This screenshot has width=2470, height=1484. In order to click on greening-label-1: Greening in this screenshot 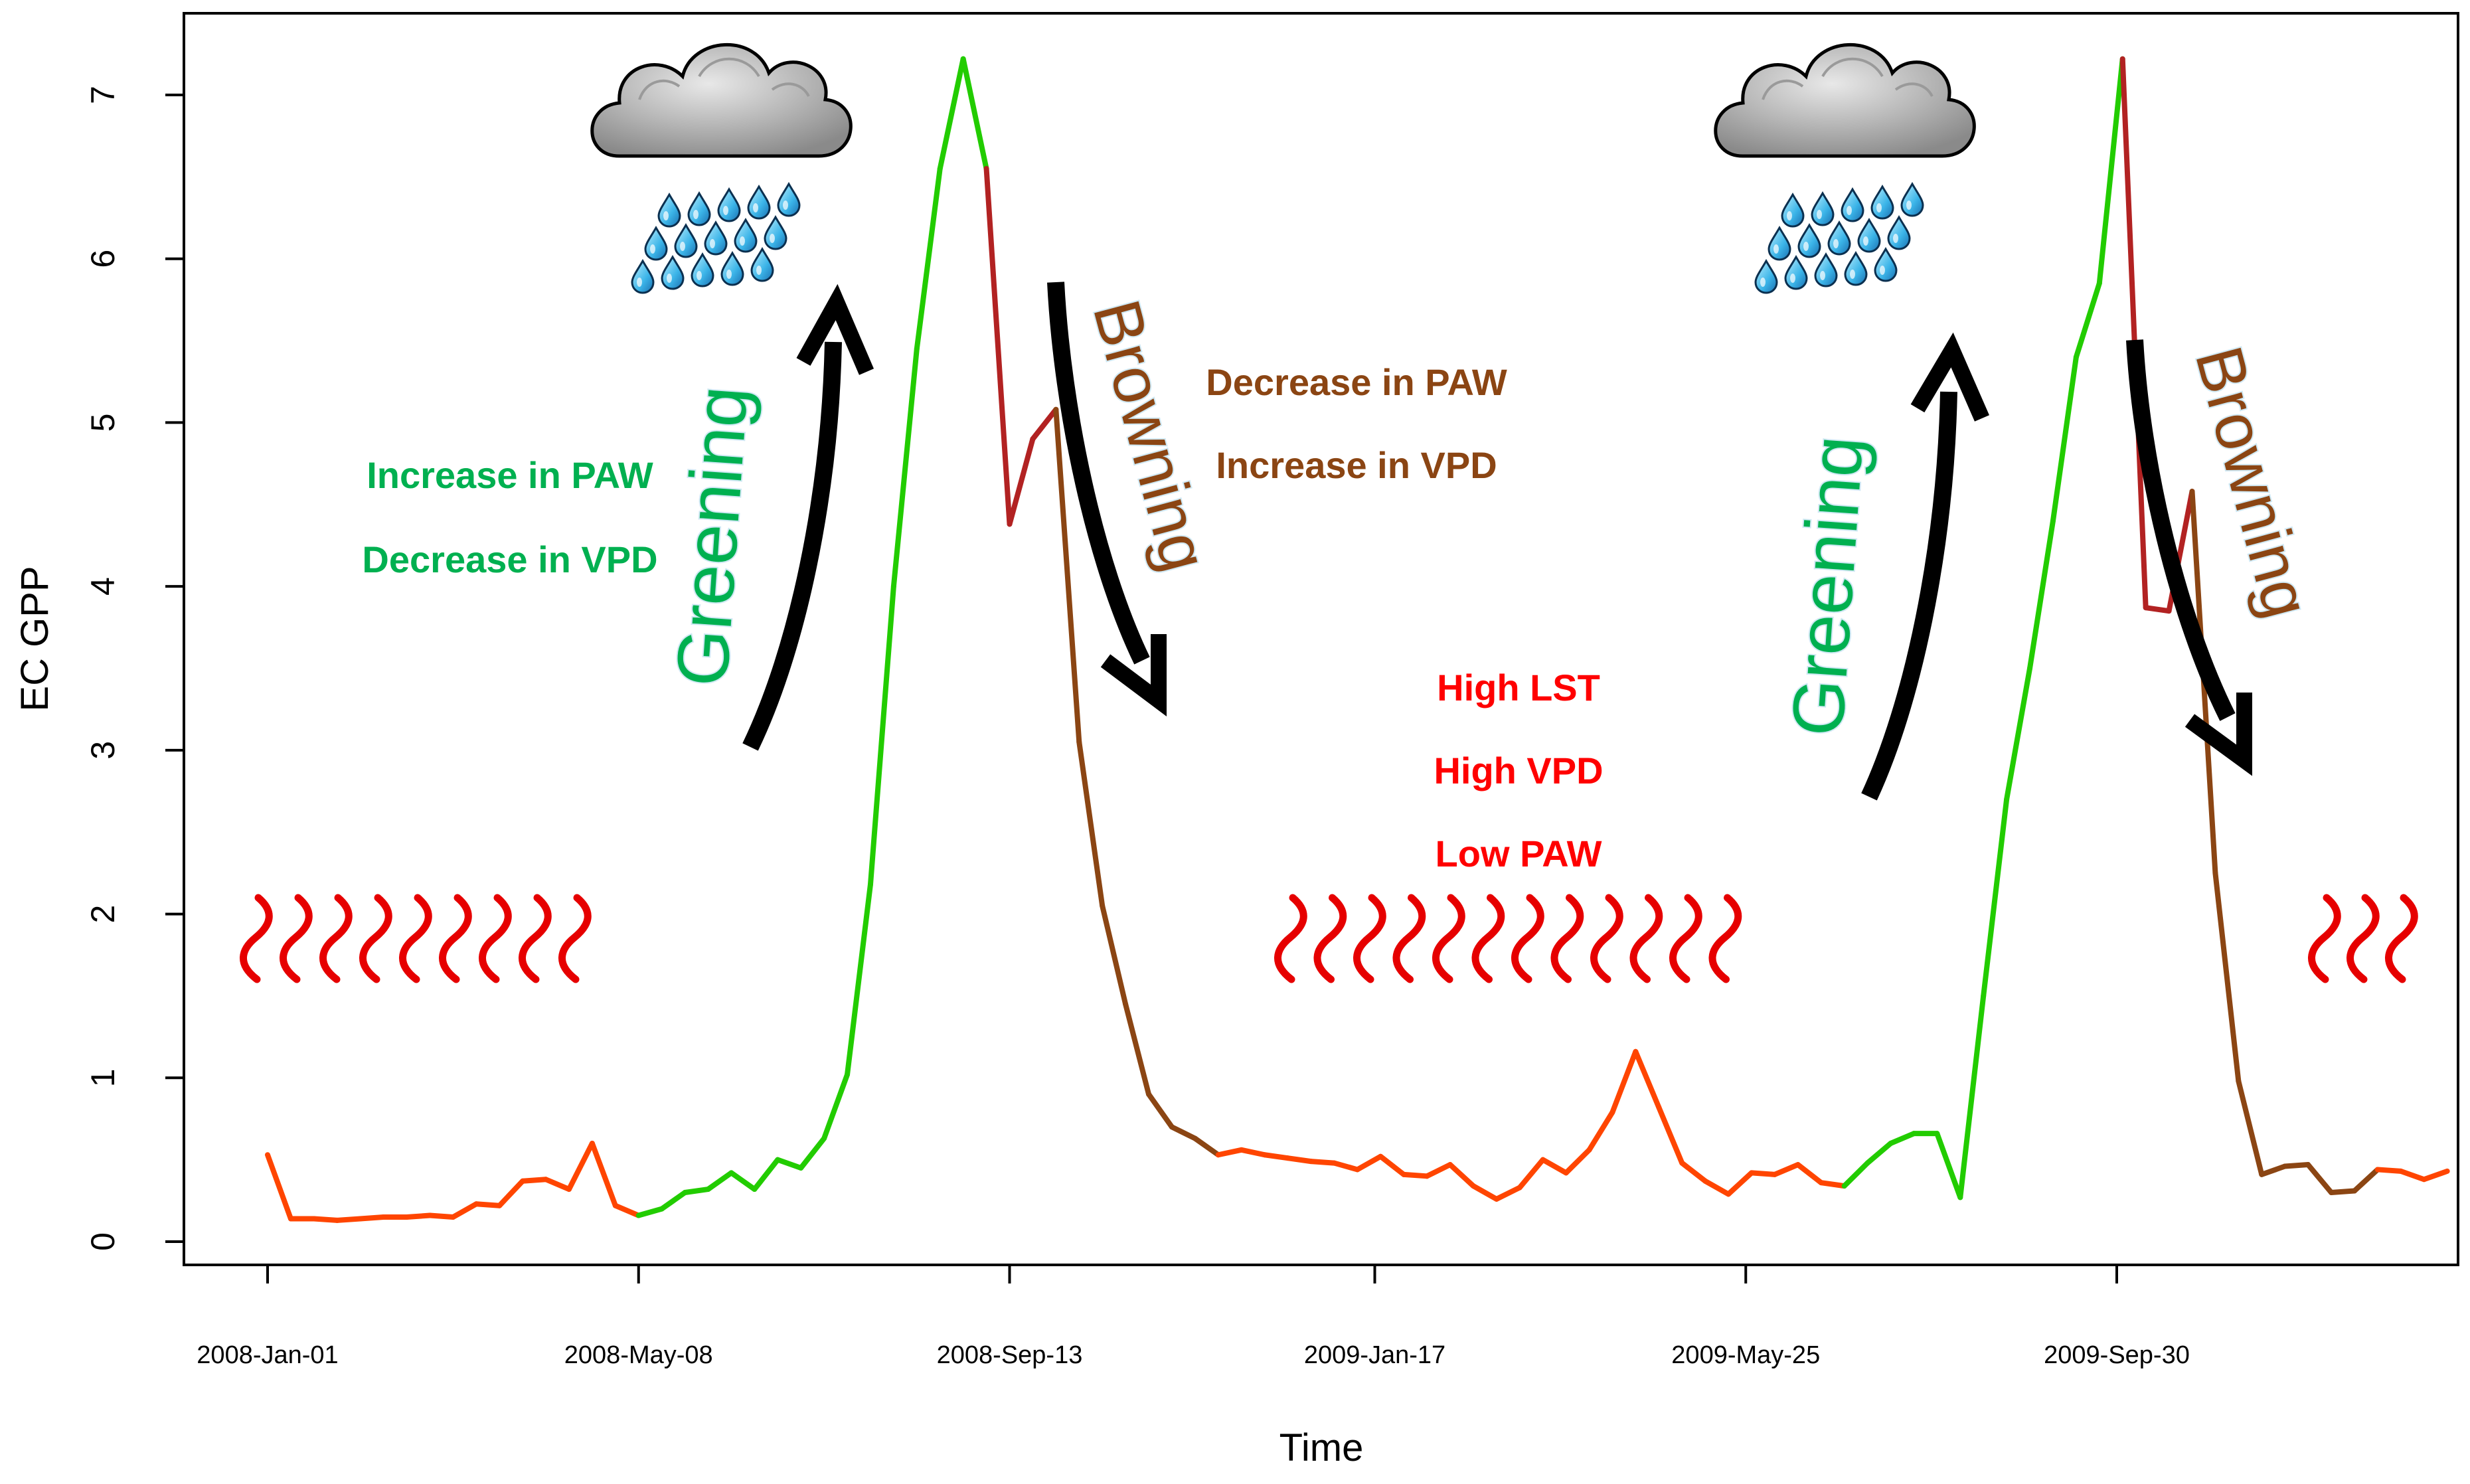, I will do `click(712, 536)`.